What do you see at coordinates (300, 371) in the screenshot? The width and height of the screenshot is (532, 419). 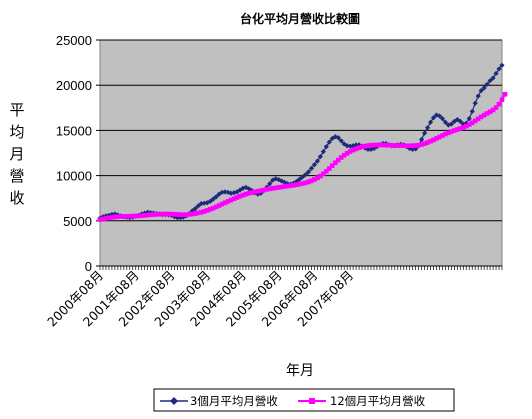 I see `x-axis-label: 年月` at bounding box center [300, 371].